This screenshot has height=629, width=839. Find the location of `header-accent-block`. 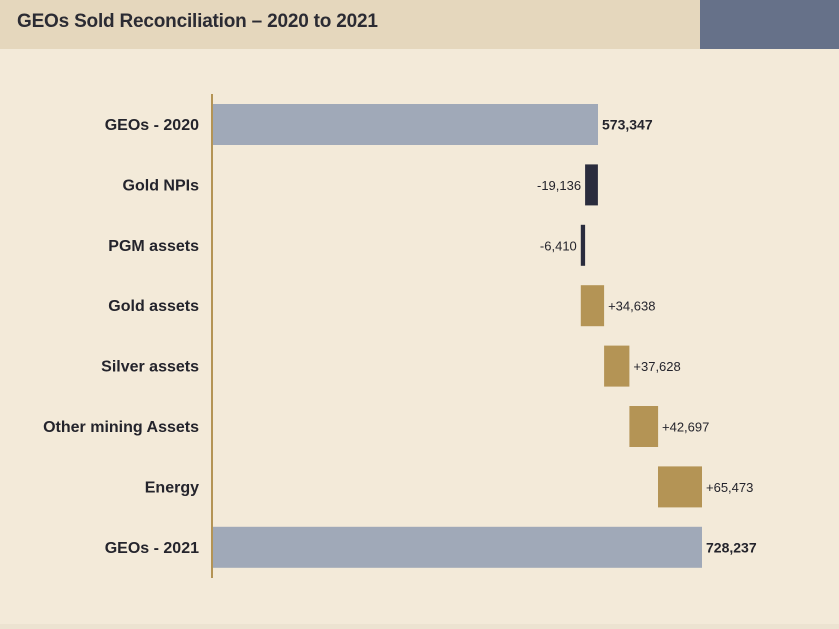

header-accent-block is located at coordinates (769, 24).